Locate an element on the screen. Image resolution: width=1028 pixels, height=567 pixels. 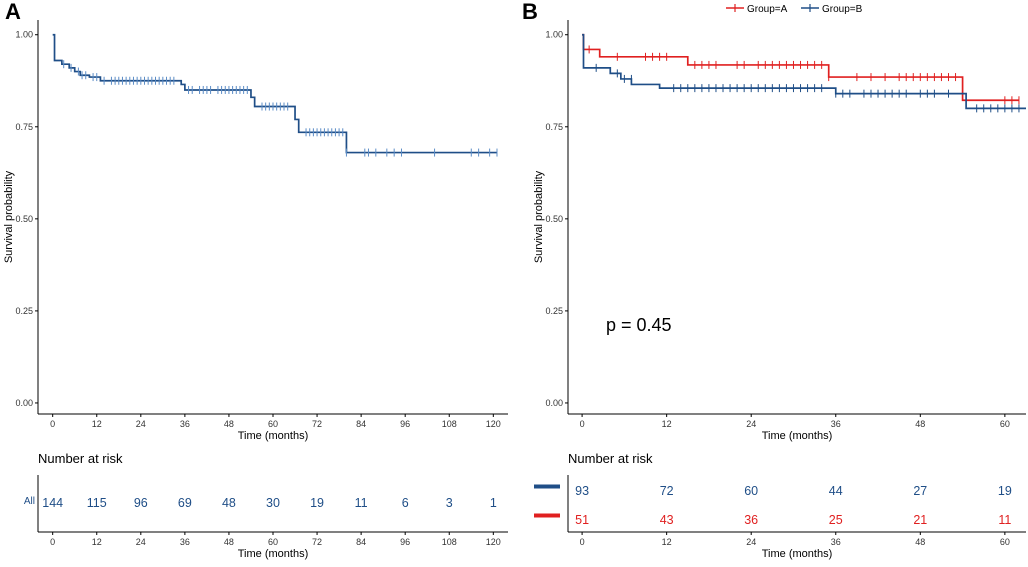
risk-table-title-a: Number at risk is located at coordinates (80, 458).